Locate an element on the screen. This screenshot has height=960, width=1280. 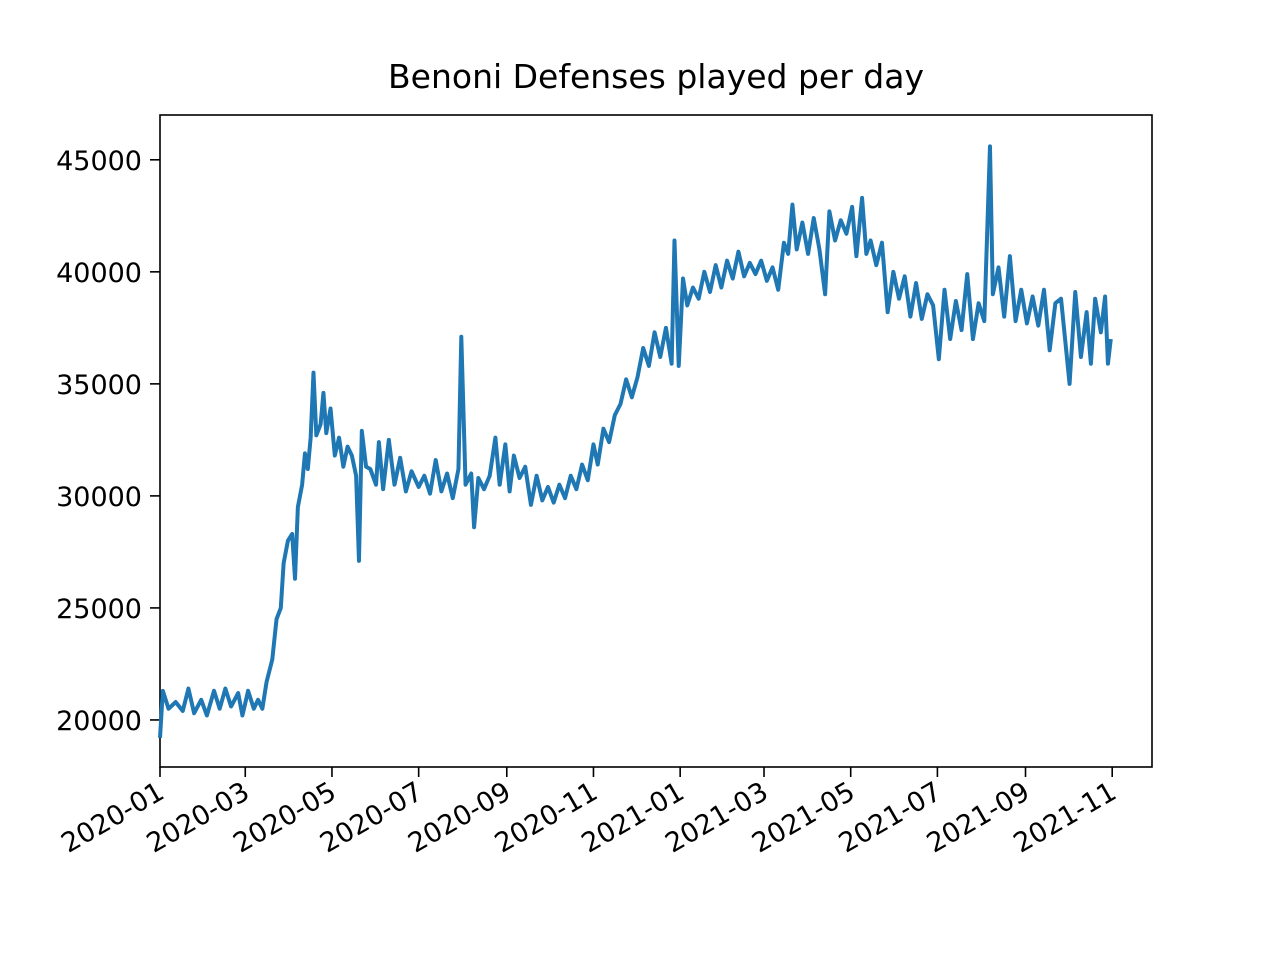
y-tick-label: 40000 is located at coordinates (99, 273).